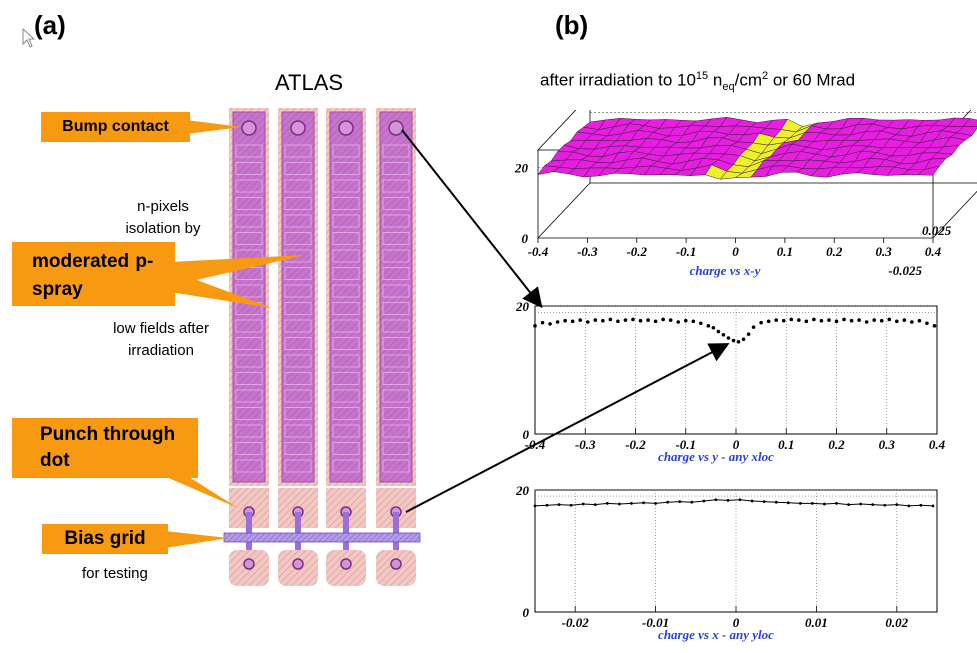 Image resolution: width=977 pixels, height=653 pixels. Describe the element at coordinates (587, 251) in the screenshot. I see `surface-x-tick-label: -0.3` at that location.